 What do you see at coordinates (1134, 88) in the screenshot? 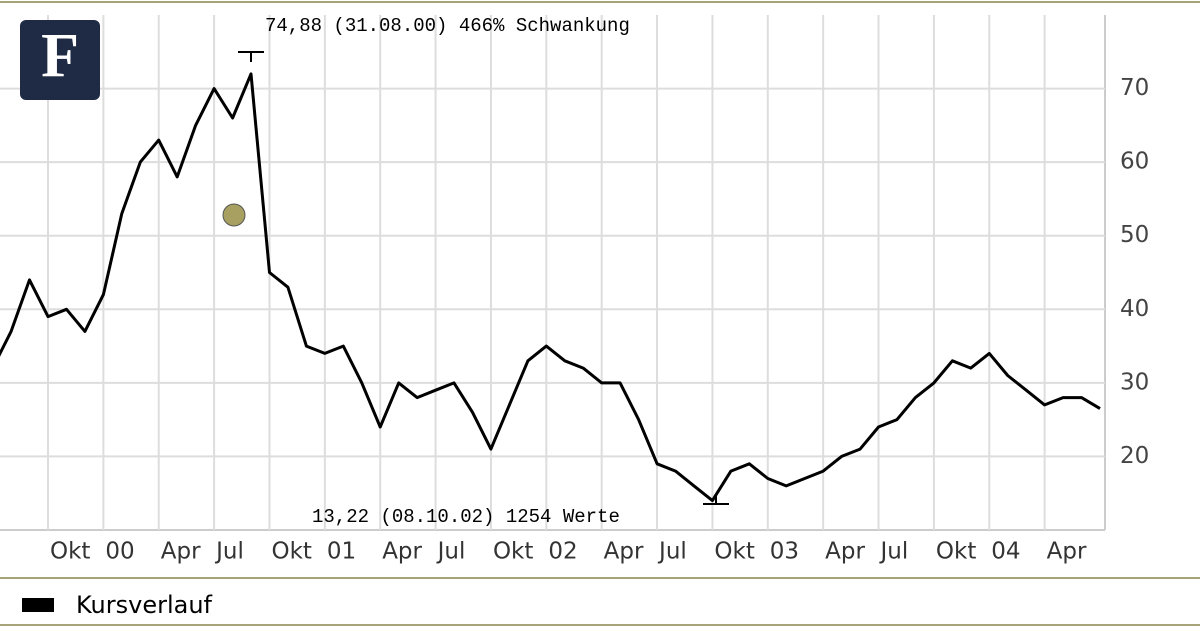
I see `y-tick-label: 70` at bounding box center [1134, 88].